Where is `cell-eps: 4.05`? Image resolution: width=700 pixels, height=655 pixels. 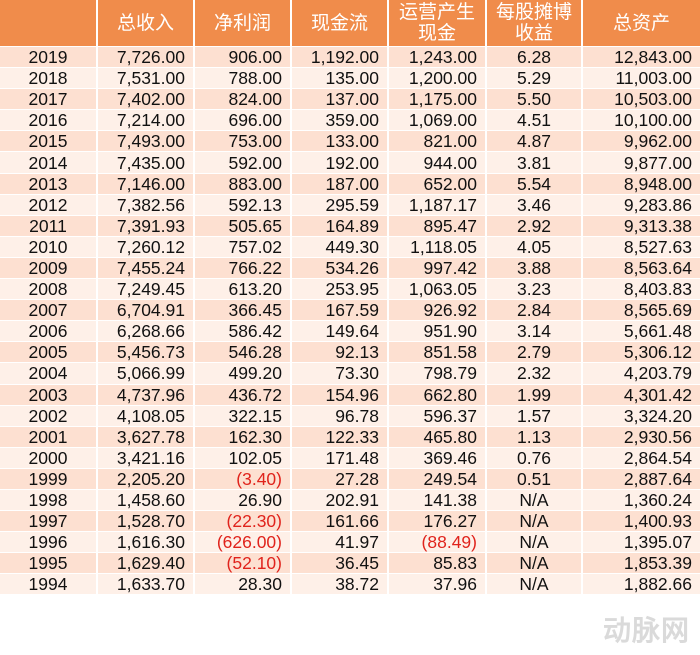 cell-eps: 4.05 is located at coordinates (534, 246).